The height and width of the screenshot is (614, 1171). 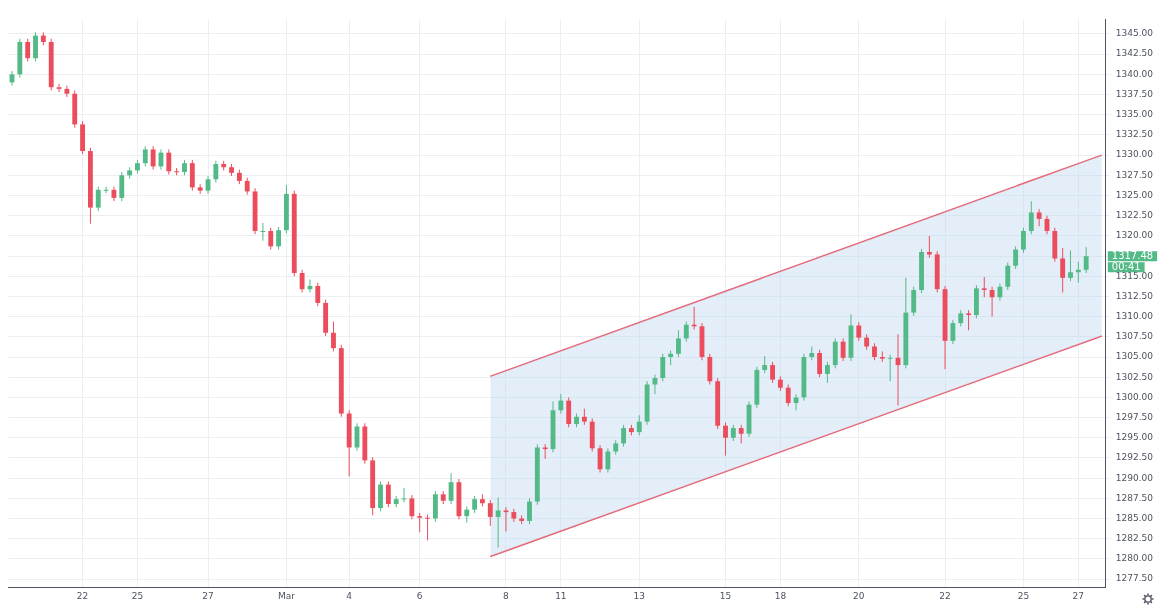 I want to click on y-tick-label: 1285.00, so click(x=1134, y=517).